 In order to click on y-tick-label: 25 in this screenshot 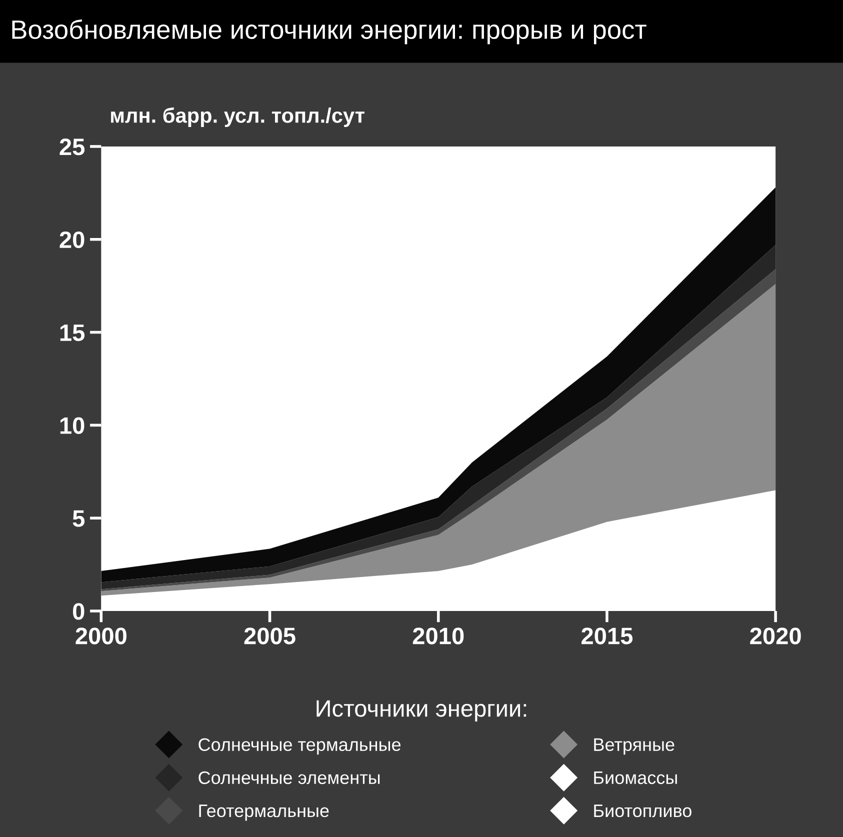, I will do `click(72, 147)`.